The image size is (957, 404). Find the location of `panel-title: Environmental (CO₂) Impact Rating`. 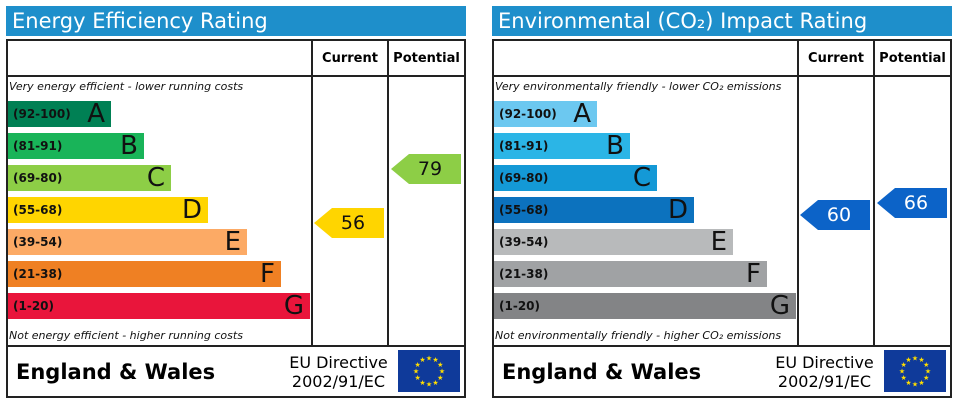

panel-title: Environmental (CO₂) Impact Rating is located at coordinates (722, 21).